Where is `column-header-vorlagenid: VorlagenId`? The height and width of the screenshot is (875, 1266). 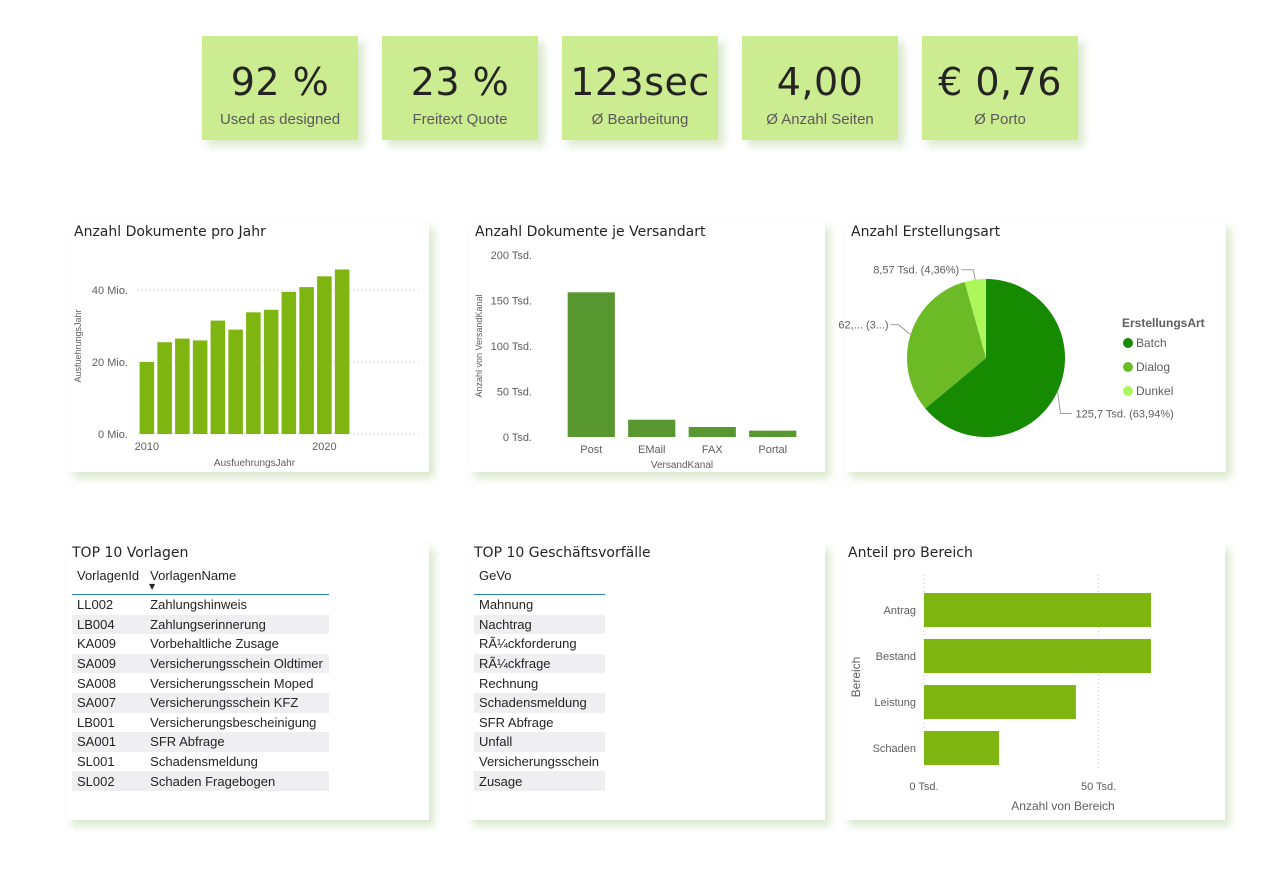 column-header-vorlagenid: VorlagenId is located at coordinates (109, 581).